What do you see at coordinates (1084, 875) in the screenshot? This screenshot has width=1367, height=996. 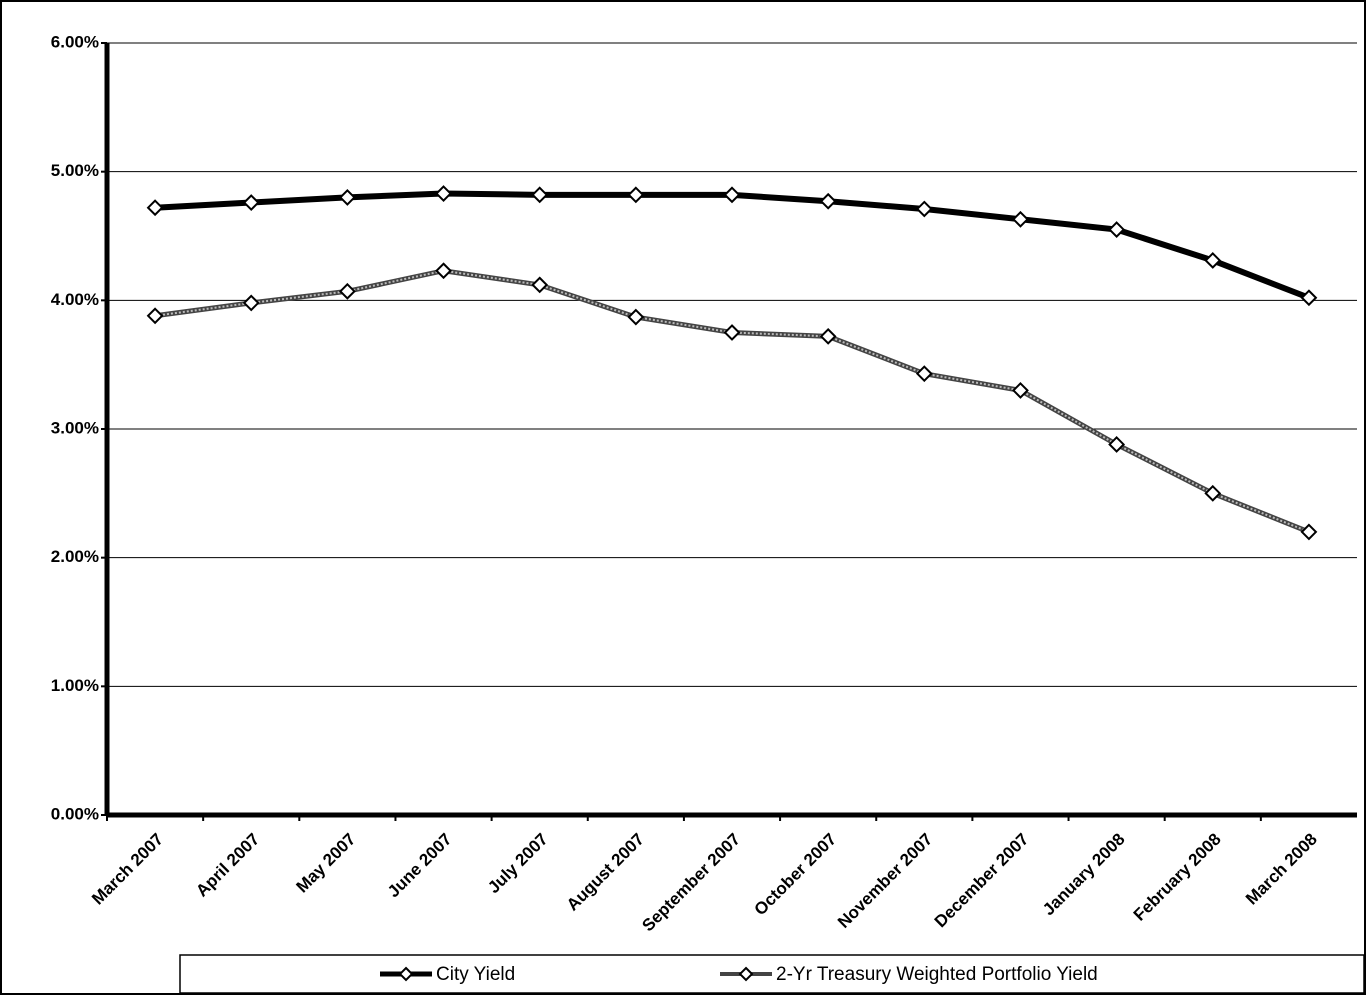 I see `x-tick-label: January 2008` at bounding box center [1084, 875].